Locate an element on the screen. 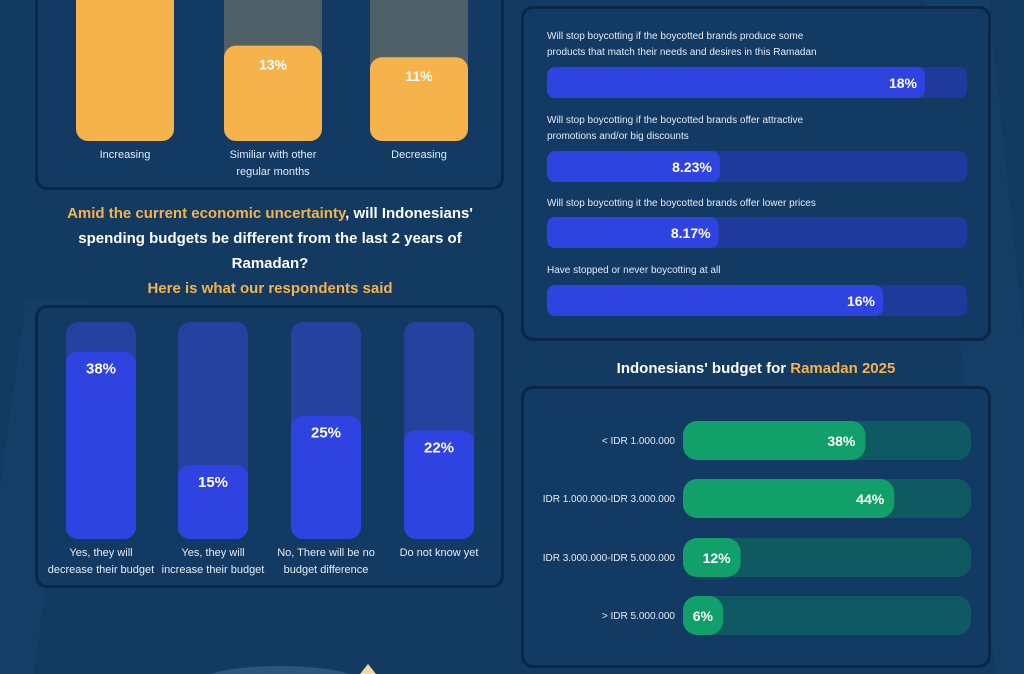  spending-category-label: No, There will be no is located at coordinates (326, 553).